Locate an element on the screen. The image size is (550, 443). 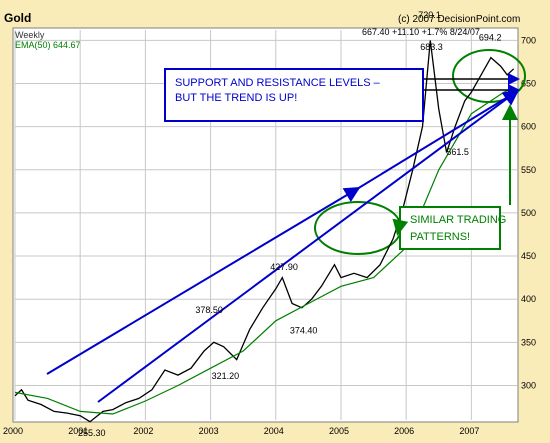
similar-arrow-left is located at coordinates (400, 227).